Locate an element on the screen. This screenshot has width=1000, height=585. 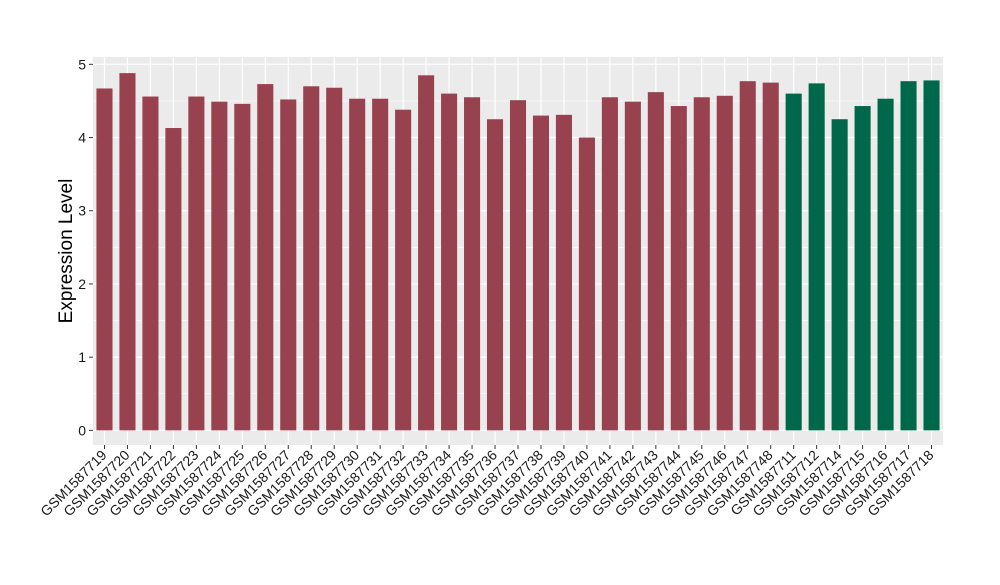
bar-GSM1587720 is located at coordinates (127, 252).